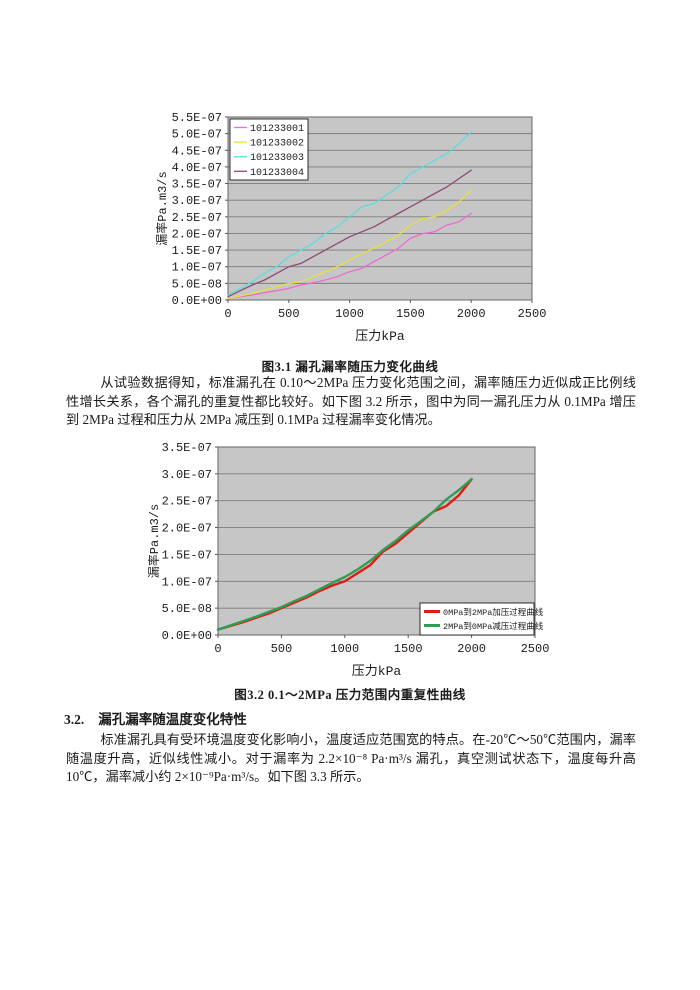  Describe the element at coordinates (197, 118) in the screenshot. I see `svg-text: 5.5E-07` at that location.